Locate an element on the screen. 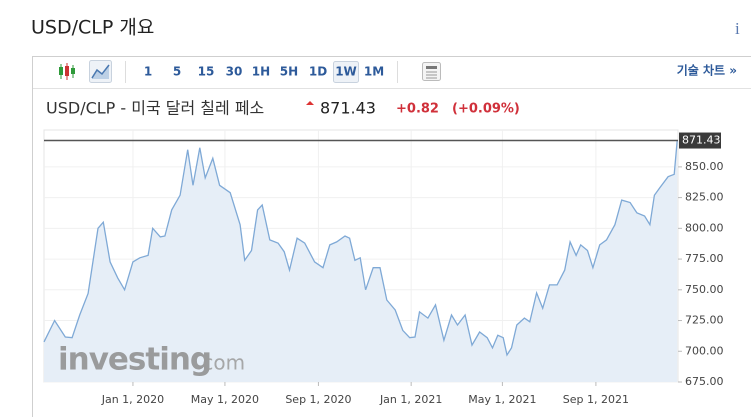 The height and width of the screenshot is (417, 751). x-tick-label: Sep 1, 2020 is located at coordinates (318, 399).